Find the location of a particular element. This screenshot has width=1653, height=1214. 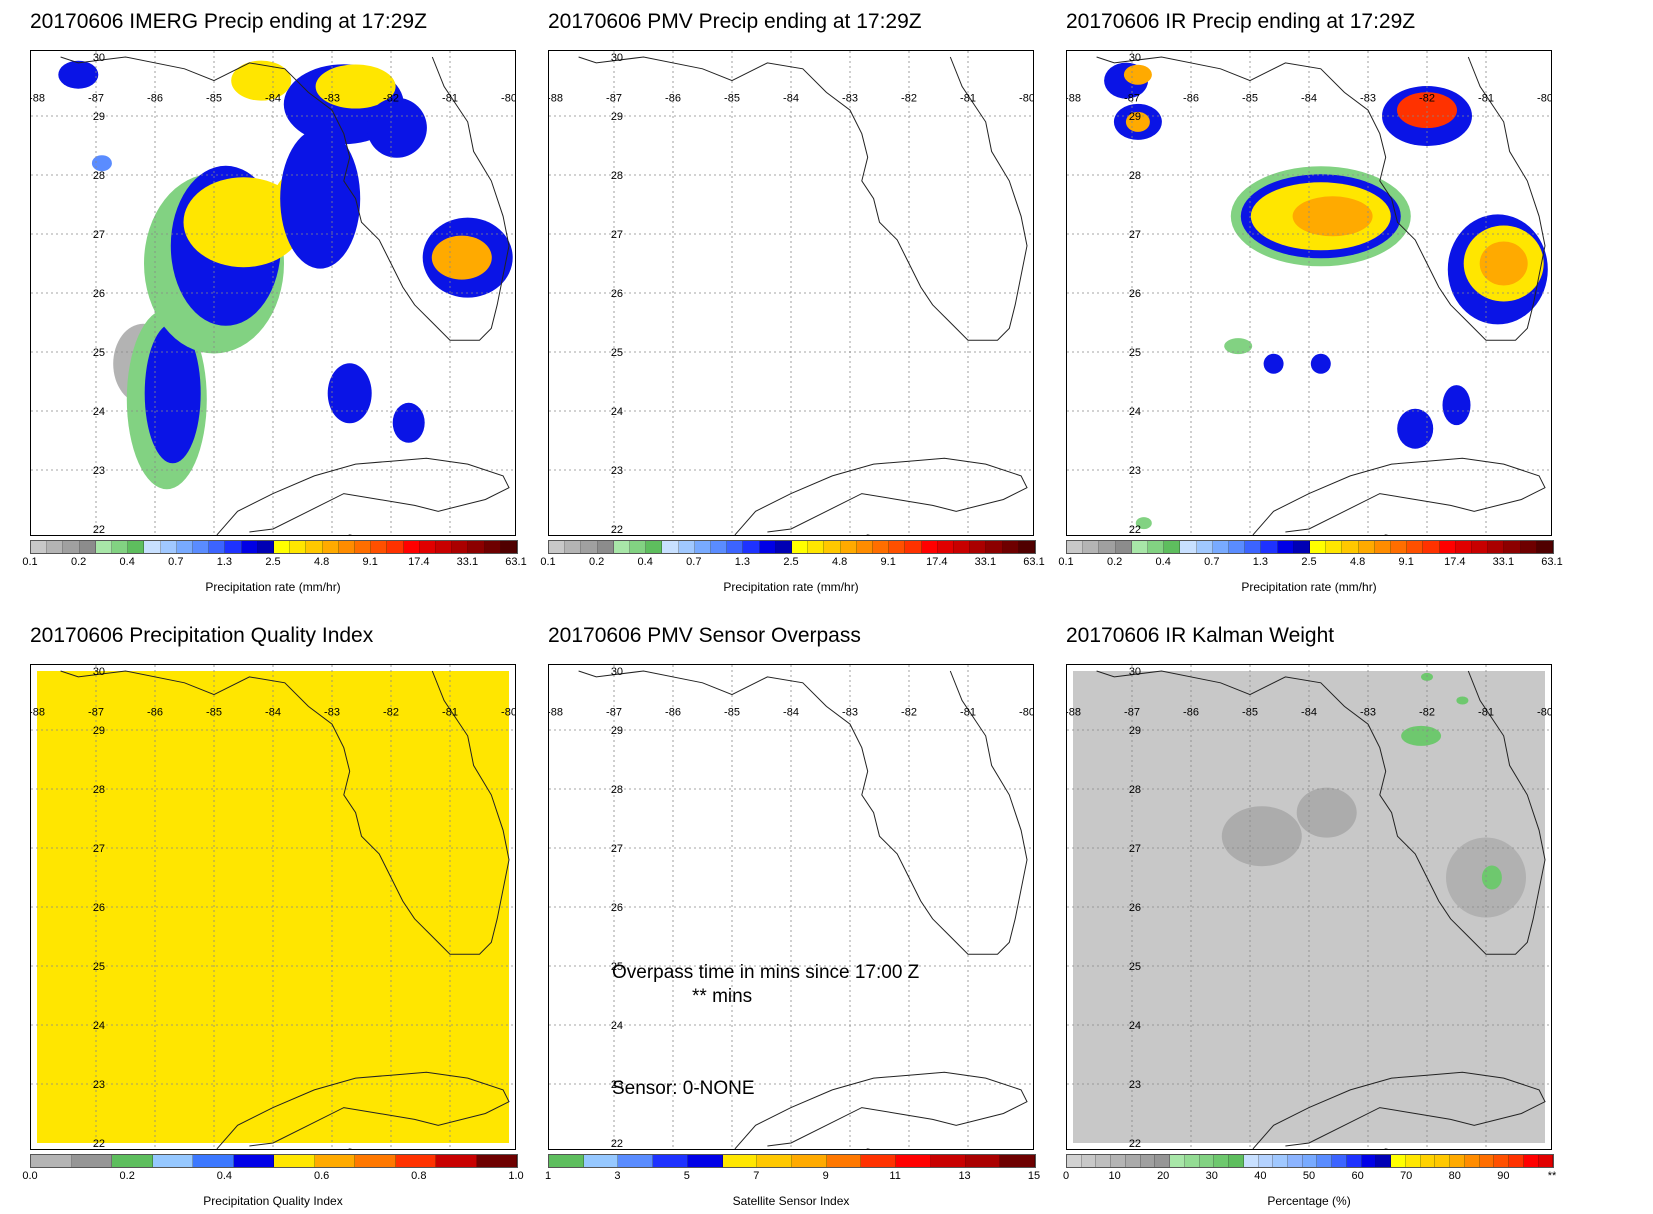

colorbar-tick: 0.4 is located at coordinates (1163, 562).